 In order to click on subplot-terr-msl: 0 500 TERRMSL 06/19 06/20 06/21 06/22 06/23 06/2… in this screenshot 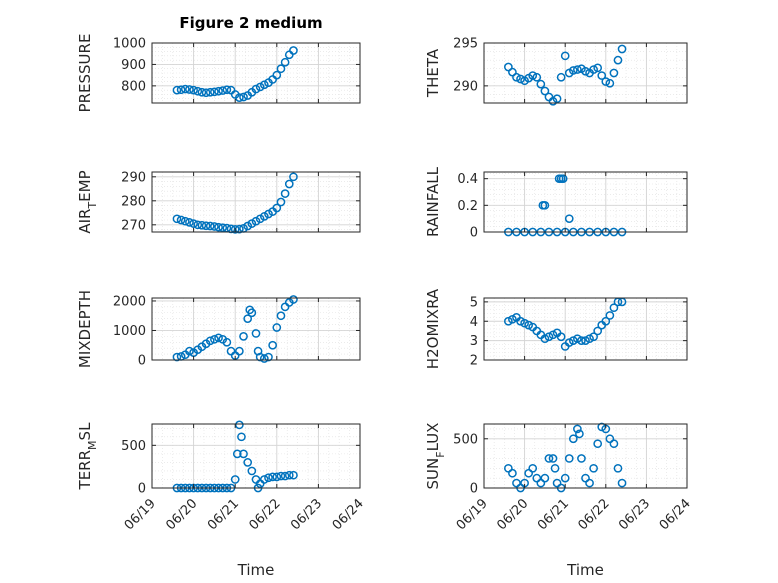, I will do `click(221, 499)`.